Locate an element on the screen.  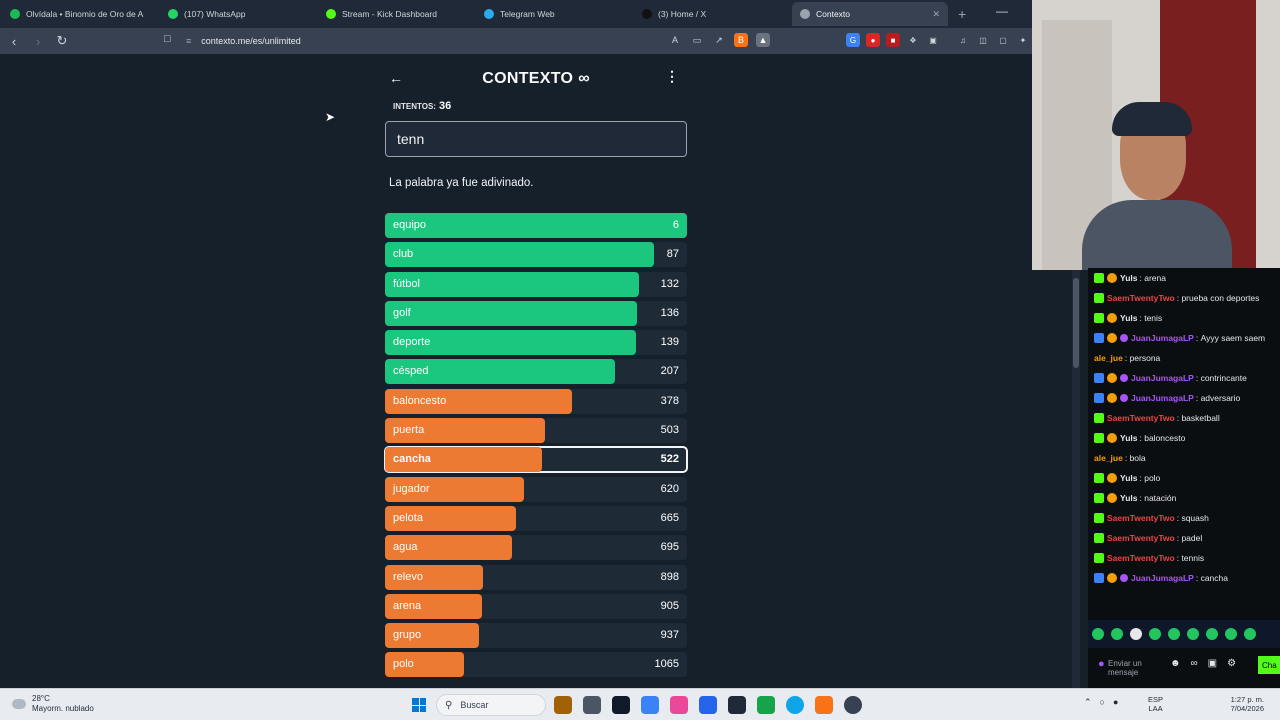
browser-tab: (3) Home / X is located at coordinates (712, 14).